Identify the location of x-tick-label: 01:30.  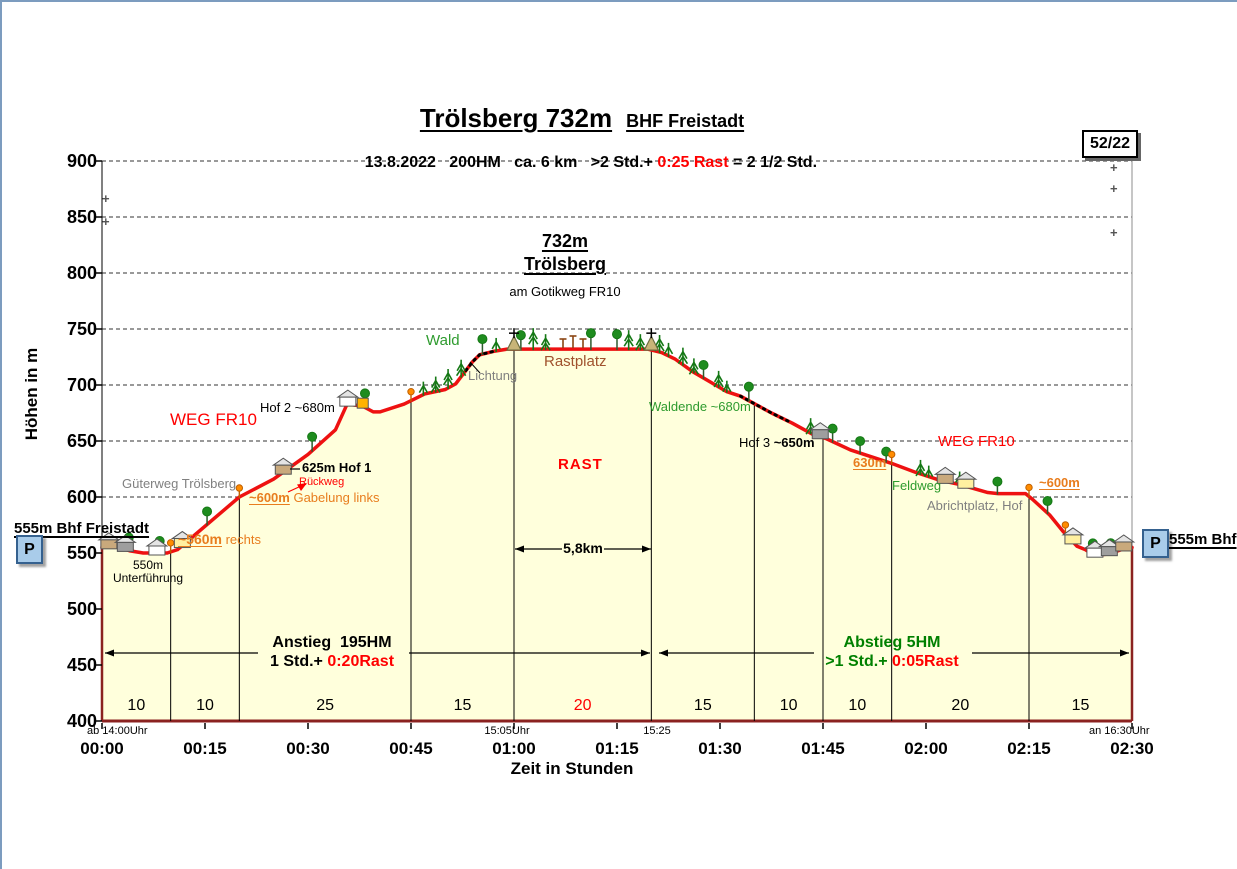
(720, 748).